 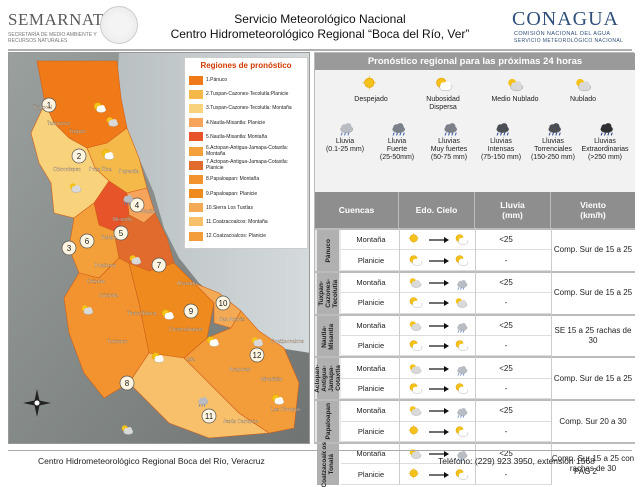 What do you see at coordinates (501, 140) in the screenshot?
I see `rain-legend-item: Lluvias Intensas (75-150 mm)` at bounding box center [501, 140].